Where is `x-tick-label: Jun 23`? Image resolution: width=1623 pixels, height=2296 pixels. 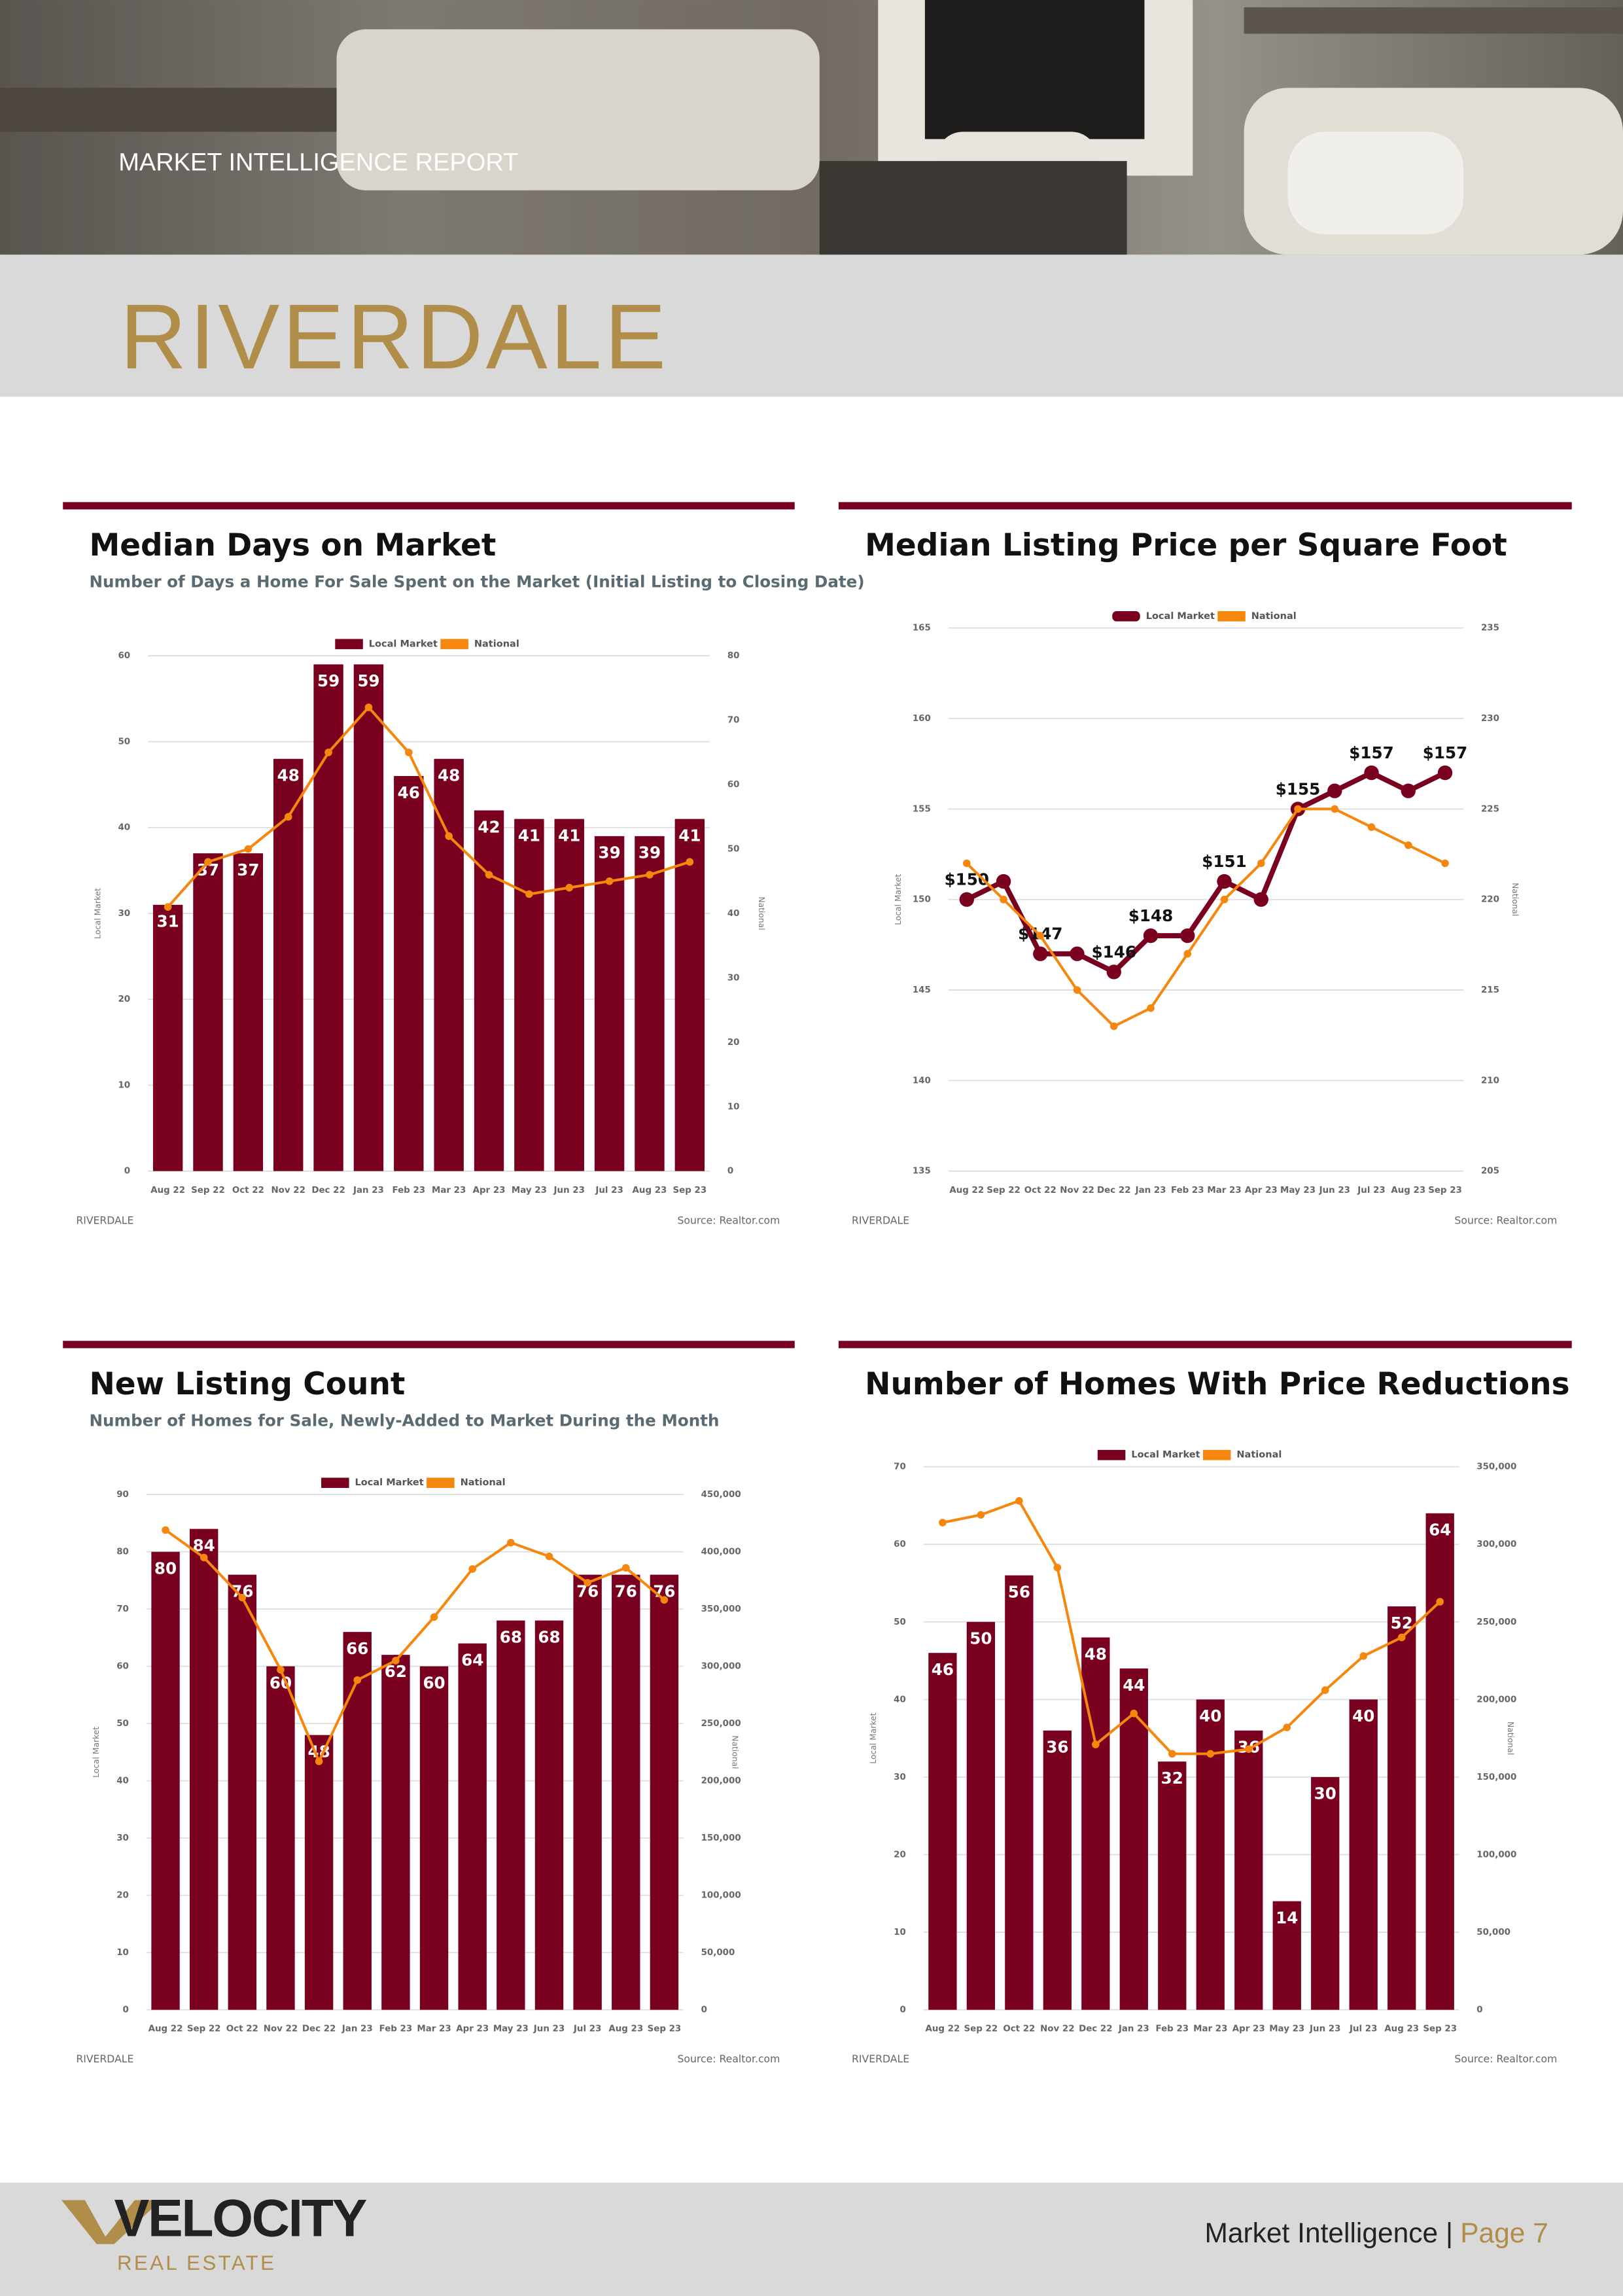 x-tick-label: Jun 23 is located at coordinates (569, 1190).